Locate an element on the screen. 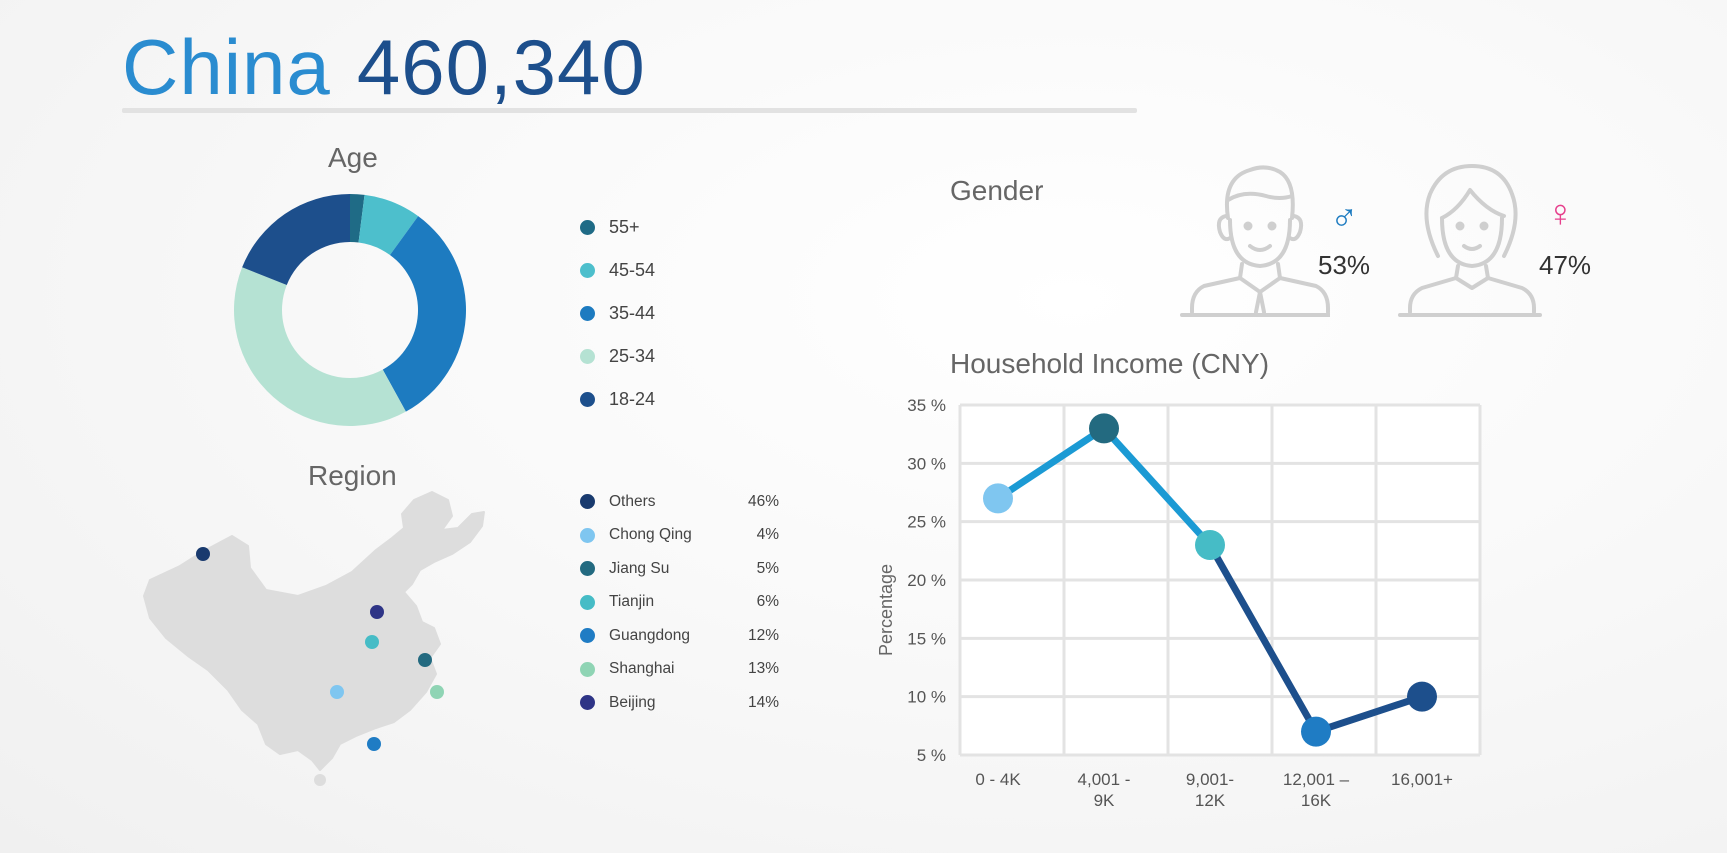 This screenshot has height=853, width=1727. age-legend-item: 25-34 is located at coordinates (617, 356).